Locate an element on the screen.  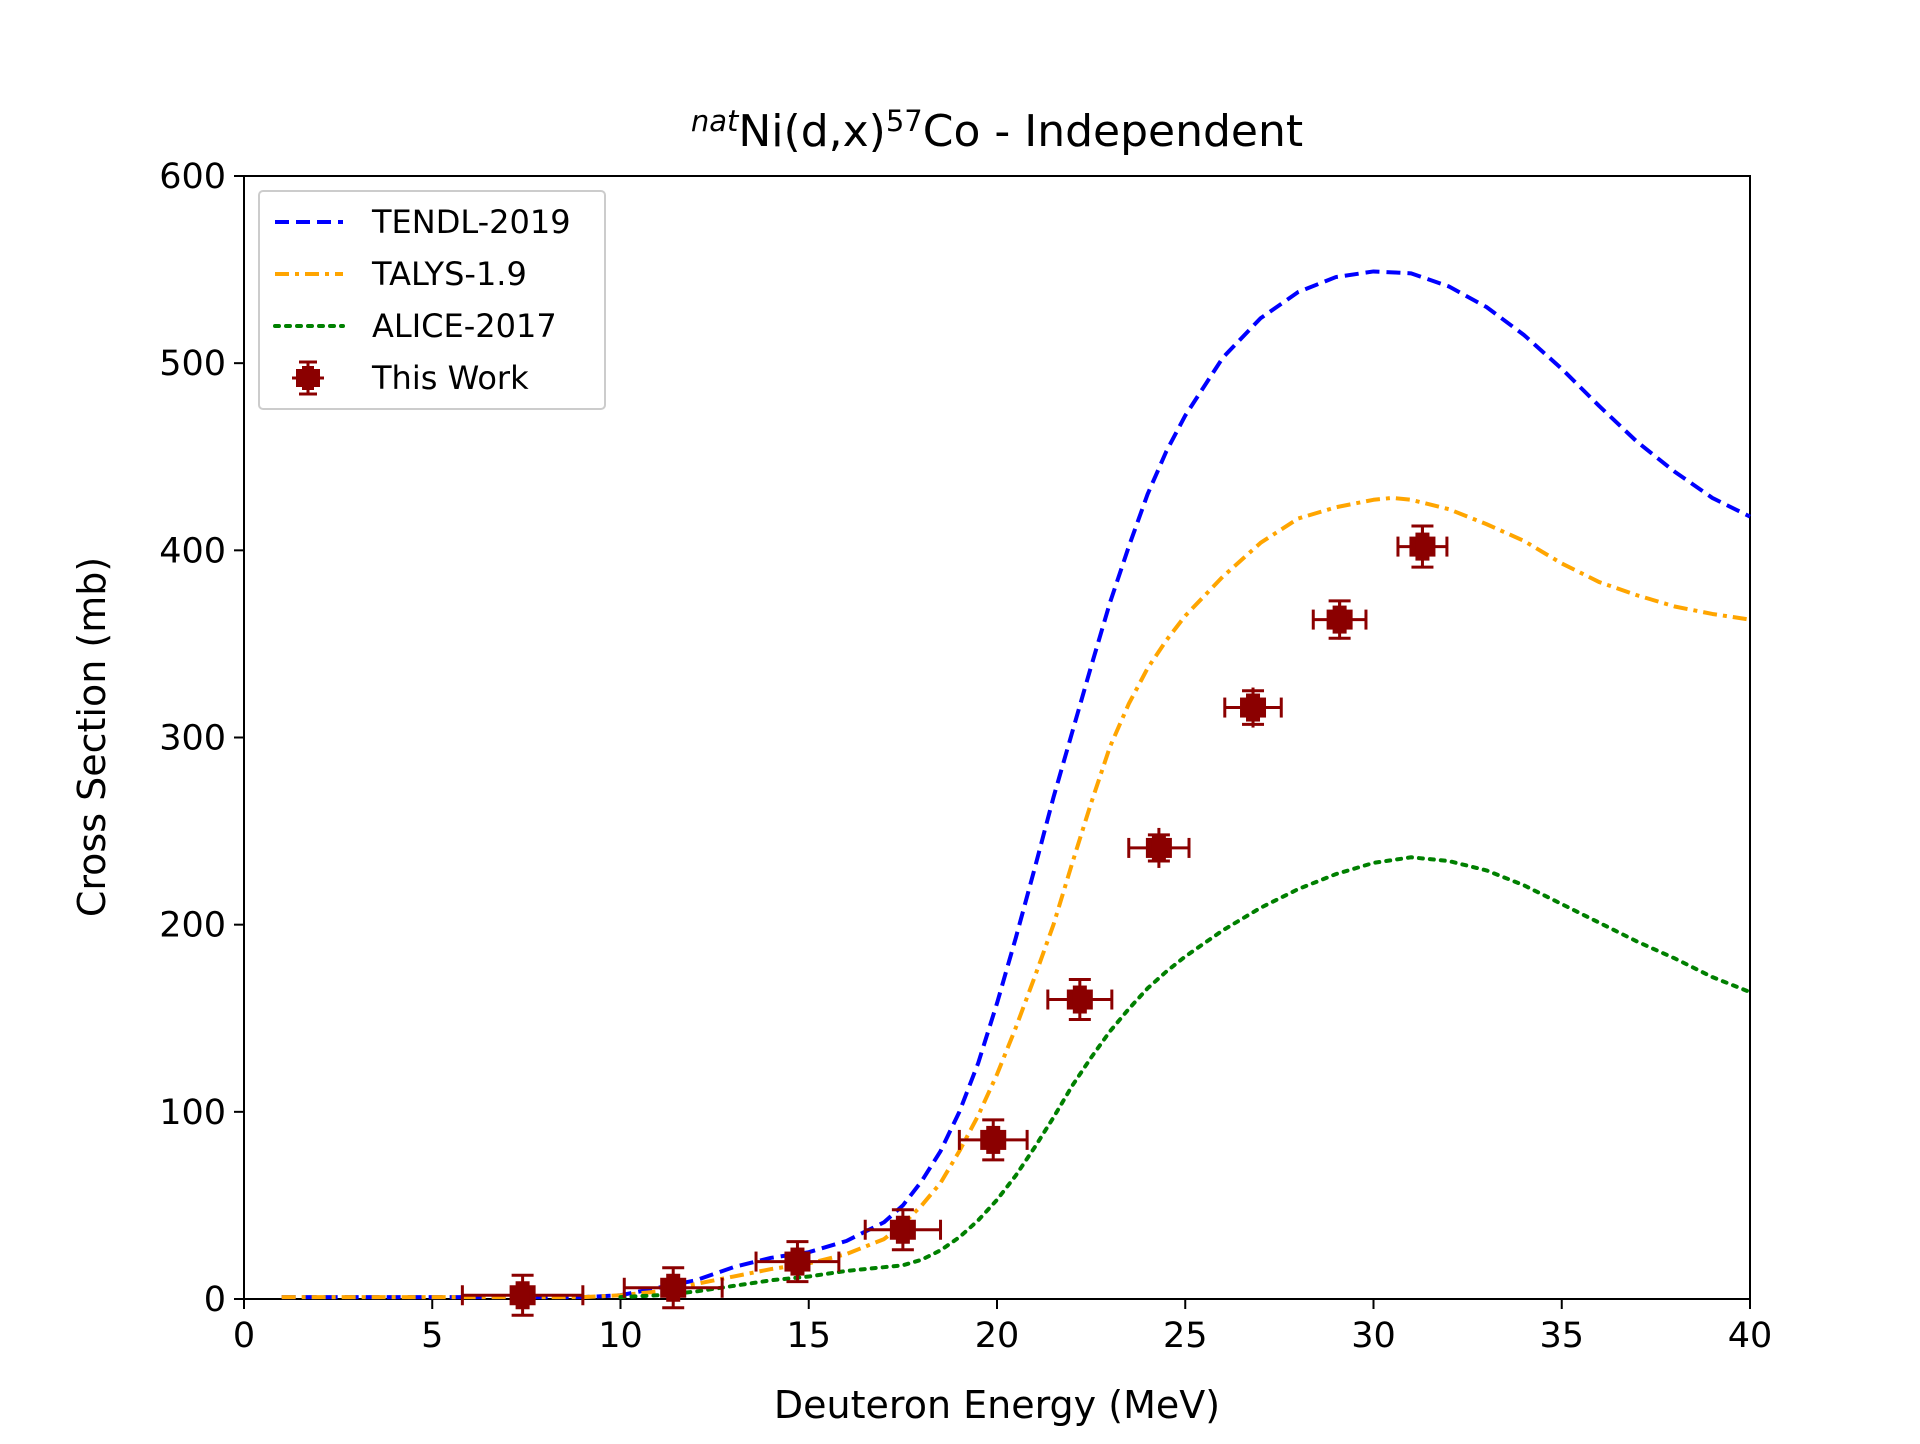
x-axis-ticks: 0 5 10 15 20 25 30 35 40 is located at coordinates (1002, 1327).